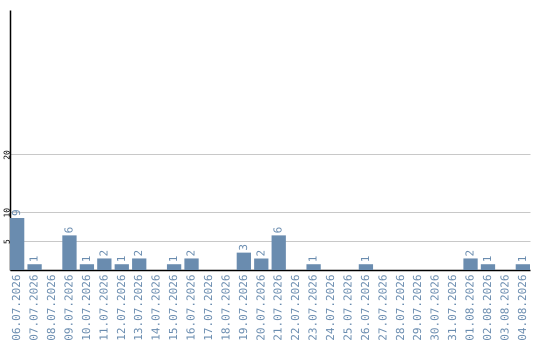  I want to click on x-tick-label: 18.07.2026, so click(225, 307).